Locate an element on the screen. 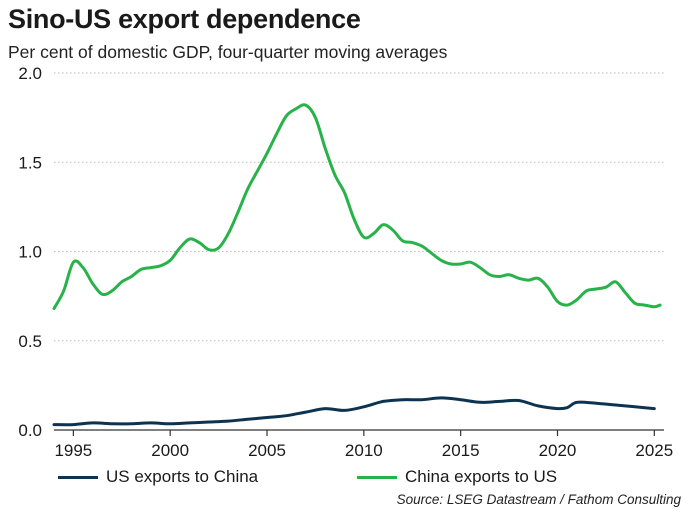 This screenshot has width=689, height=518. legend-item-china-exports: China exports to US is located at coordinates (457, 477).